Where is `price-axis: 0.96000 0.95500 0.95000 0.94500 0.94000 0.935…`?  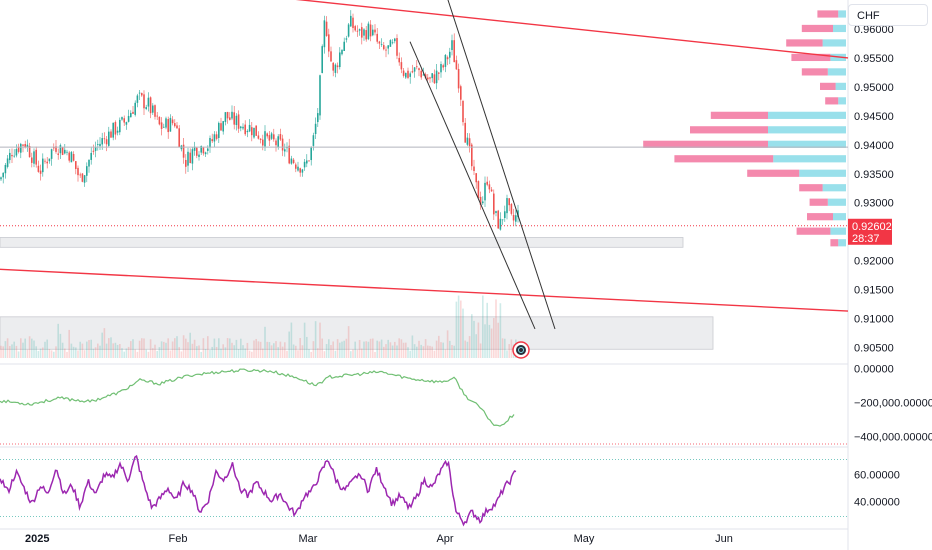
price-axis: 0.96000 0.95500 0.95000 0.94500 0.94000 0.935… is located at coordinates (893, 266).